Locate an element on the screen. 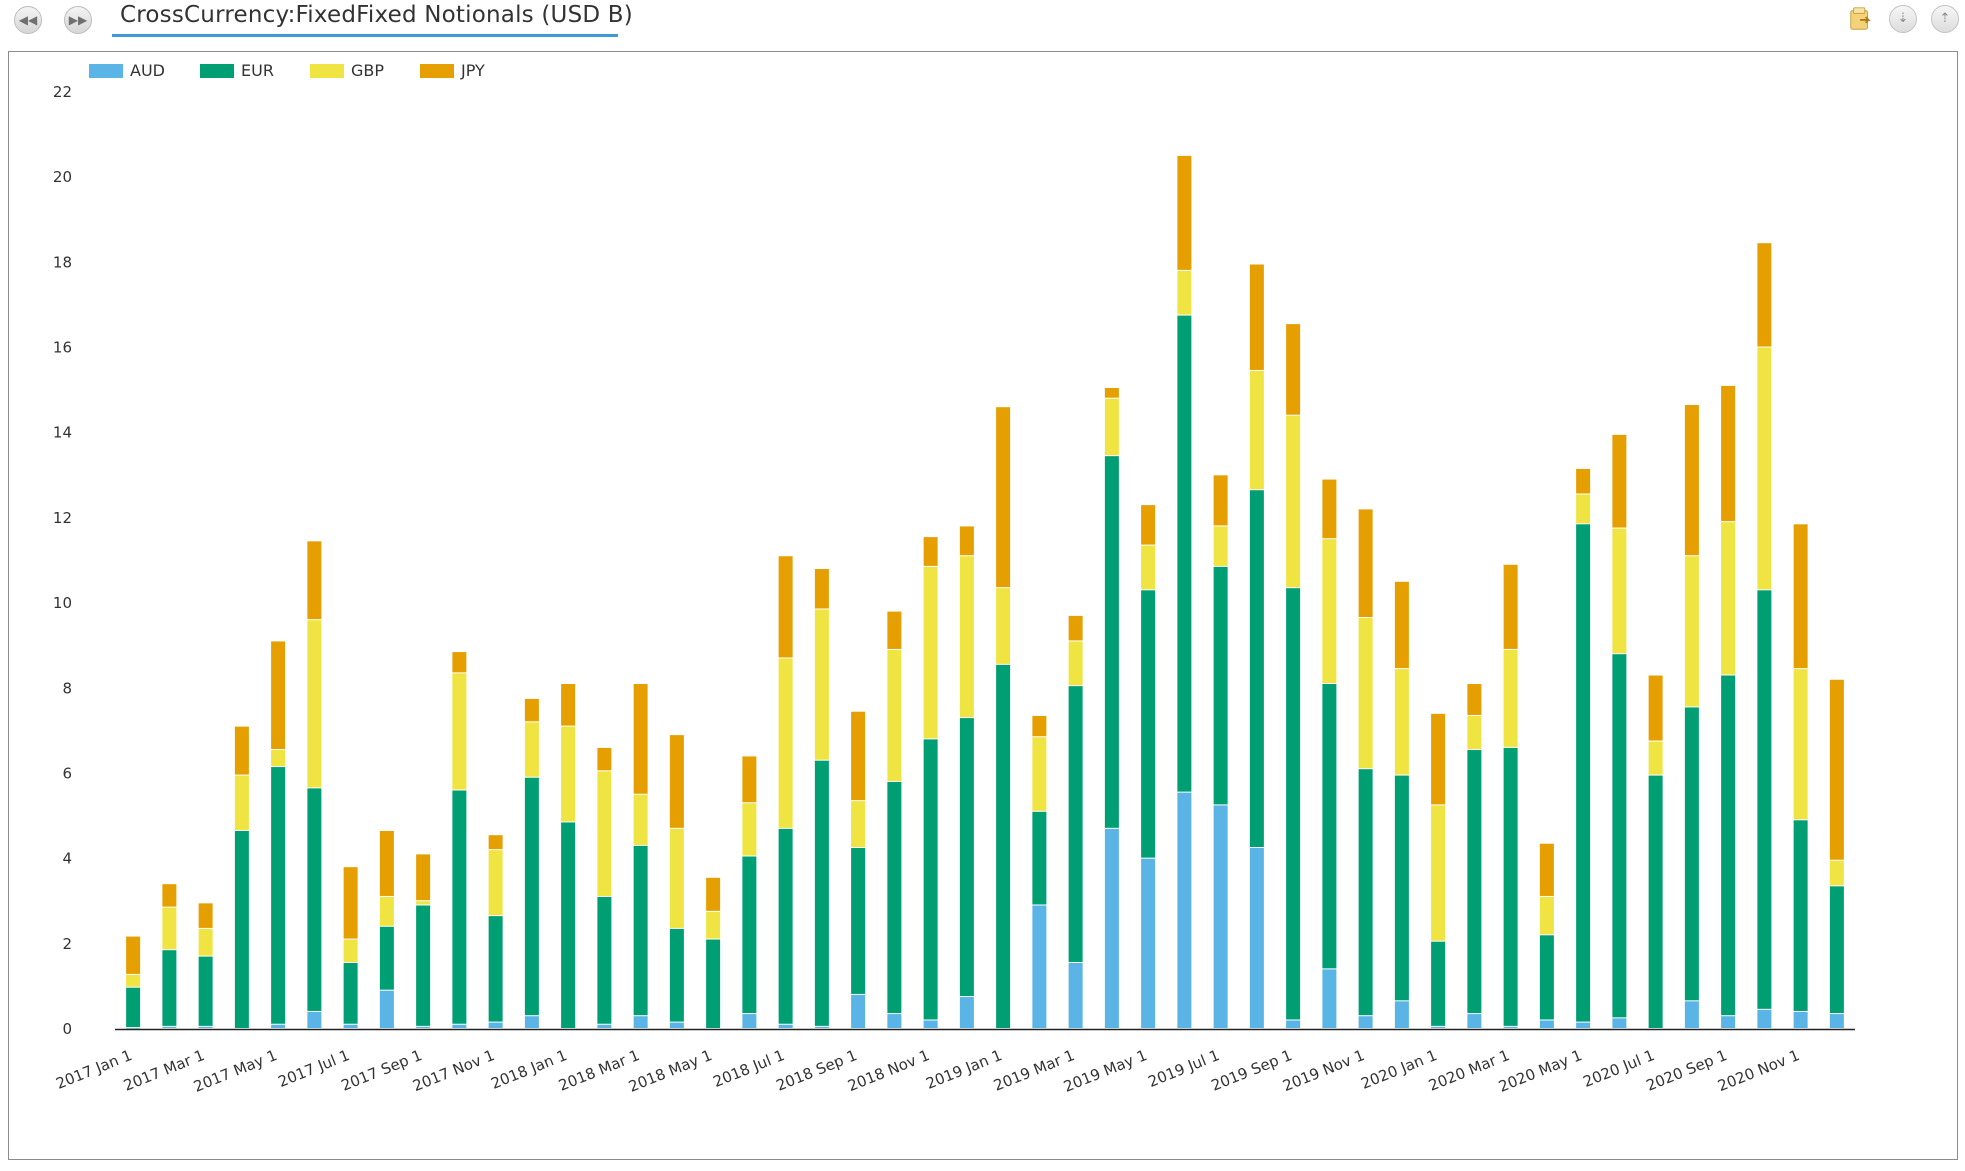 The height and width of the screenshot is (1171, 1965). x-tick-label: 2020 Sep 1 is located at coordinates (1687, 1070).